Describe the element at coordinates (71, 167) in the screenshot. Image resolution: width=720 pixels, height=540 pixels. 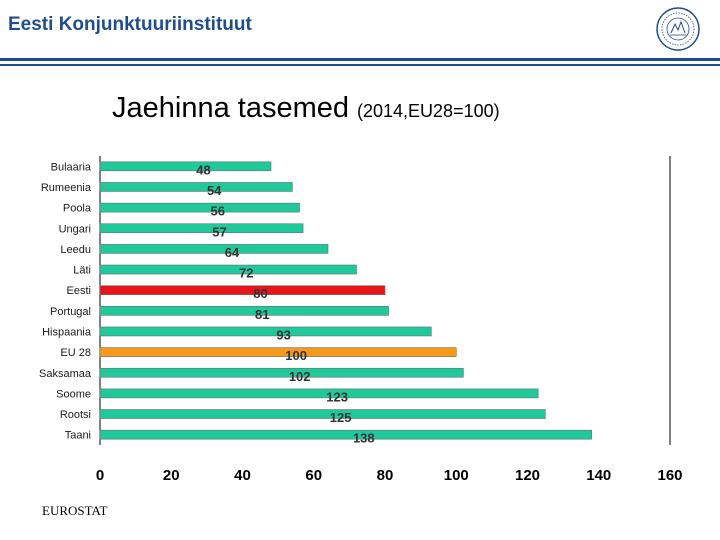
I see `category-label: Bulaaria` at that location.